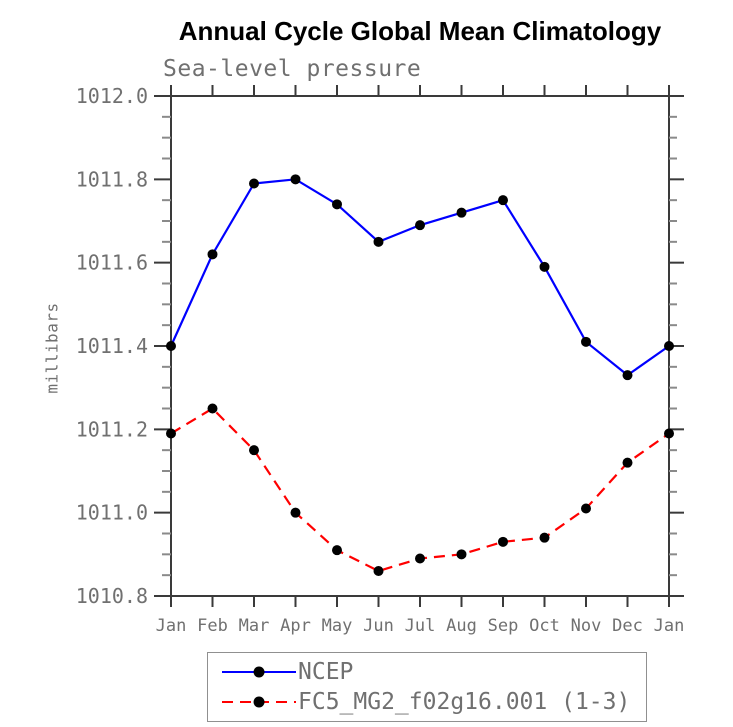 The height and width of the screenshot is (727, 733). What do you see at coordinates (254, 626) in the screenshot?
I see `x-tick-label: Mar` at bounding box center [254, 626].